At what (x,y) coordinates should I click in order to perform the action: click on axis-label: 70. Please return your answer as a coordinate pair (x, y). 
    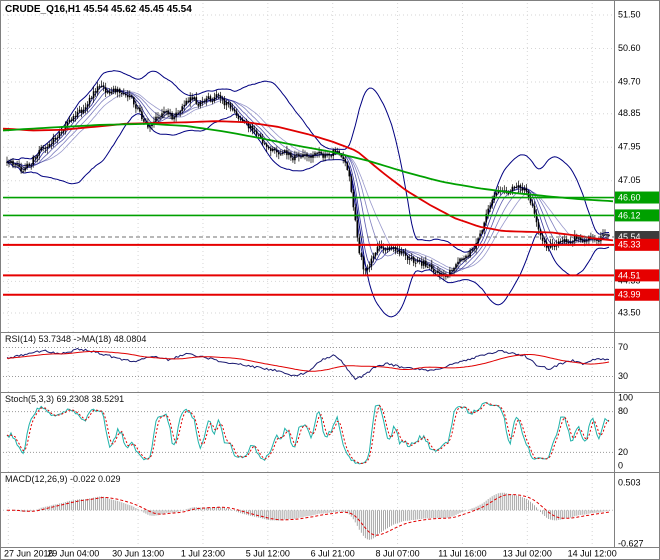
    Looking at the image, I should click on (623, 347).